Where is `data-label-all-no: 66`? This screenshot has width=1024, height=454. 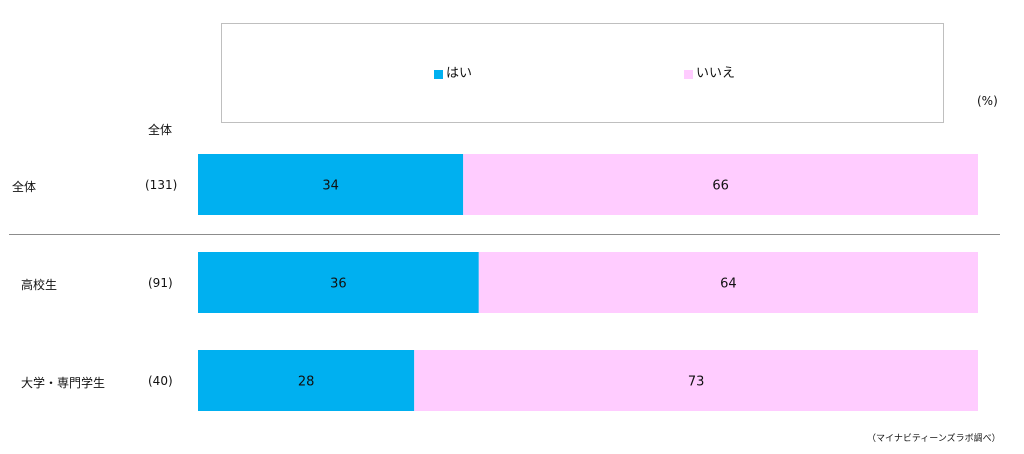 data-label-all-no: 66 is located at coordinates (720, 186).